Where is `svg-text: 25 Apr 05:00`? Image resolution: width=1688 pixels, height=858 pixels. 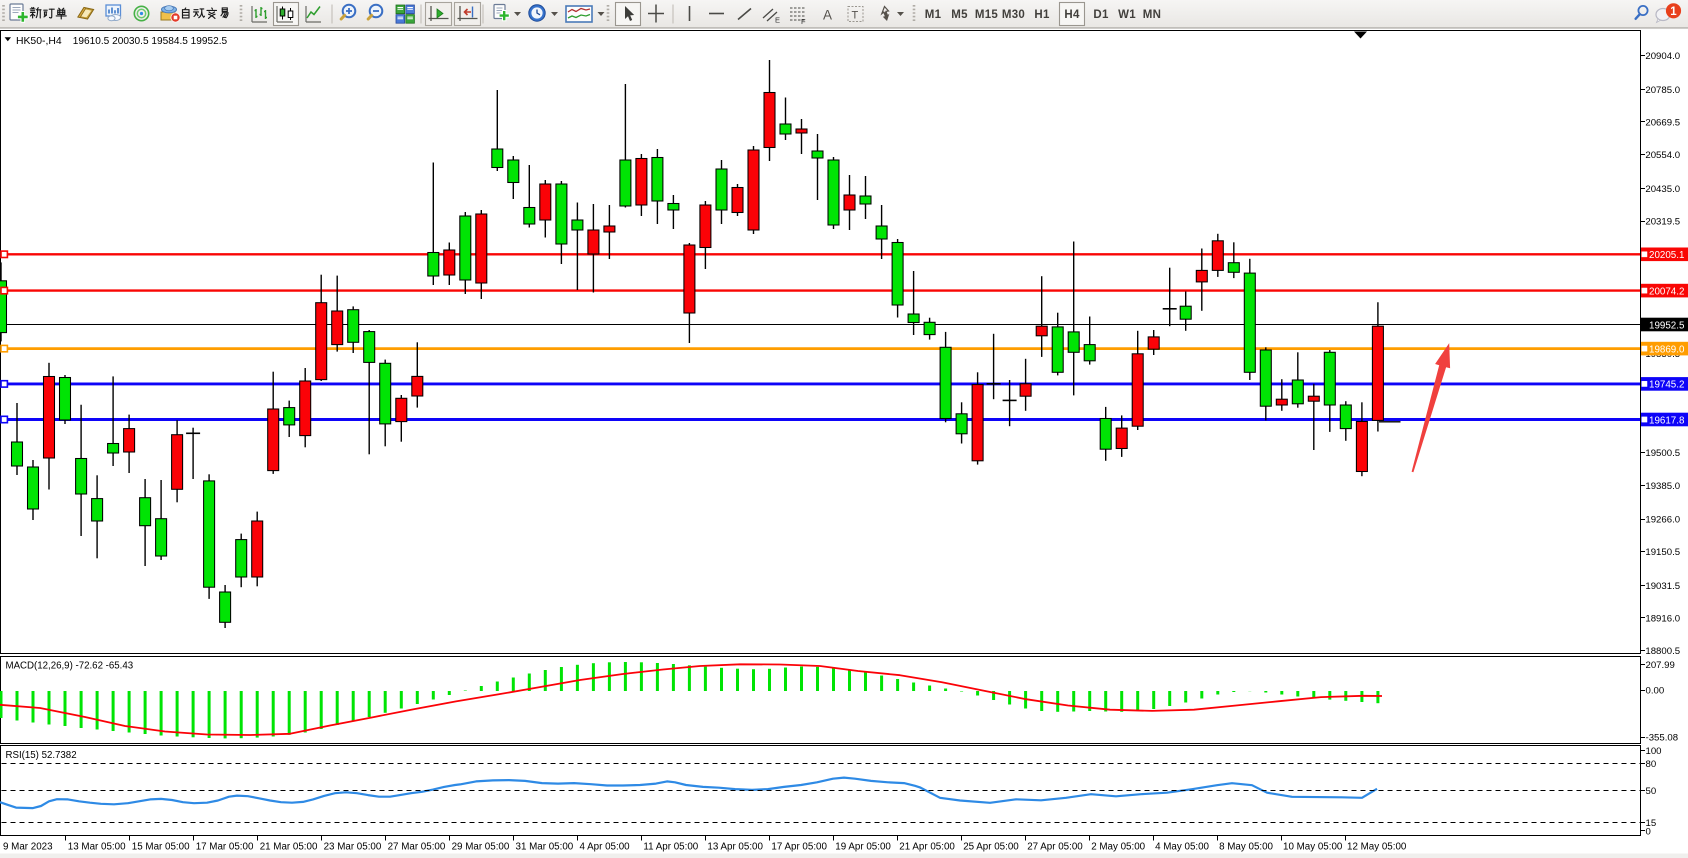
svg-text: 25 Apr 05:00 is located at coordinates (991, 847).